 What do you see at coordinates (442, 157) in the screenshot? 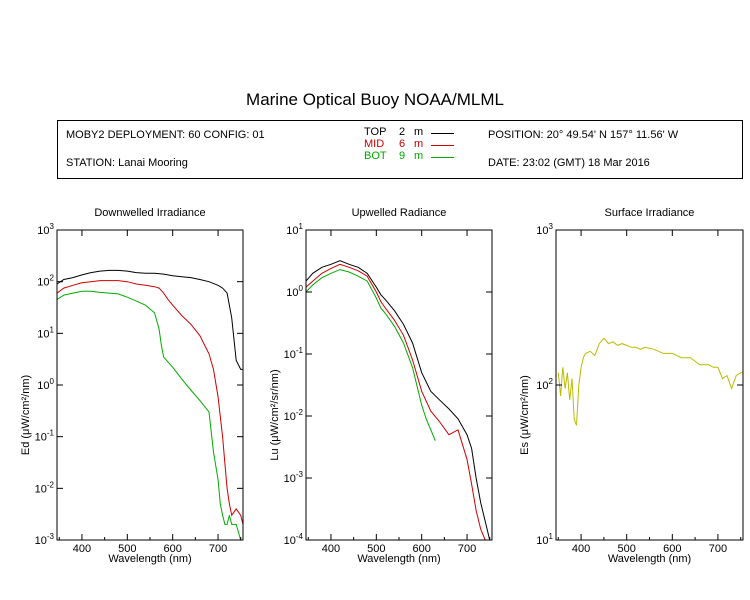
I see `legend-line-bot` at bounding box center [442, 157].